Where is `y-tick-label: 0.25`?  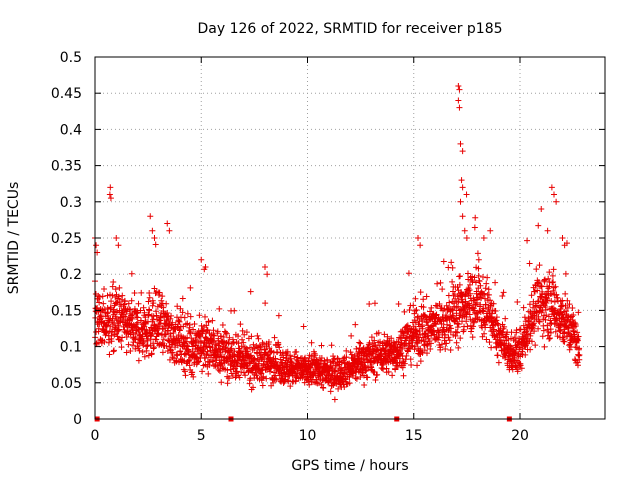 y-tick-label: 0.25 is located at coordinates (66, 239).